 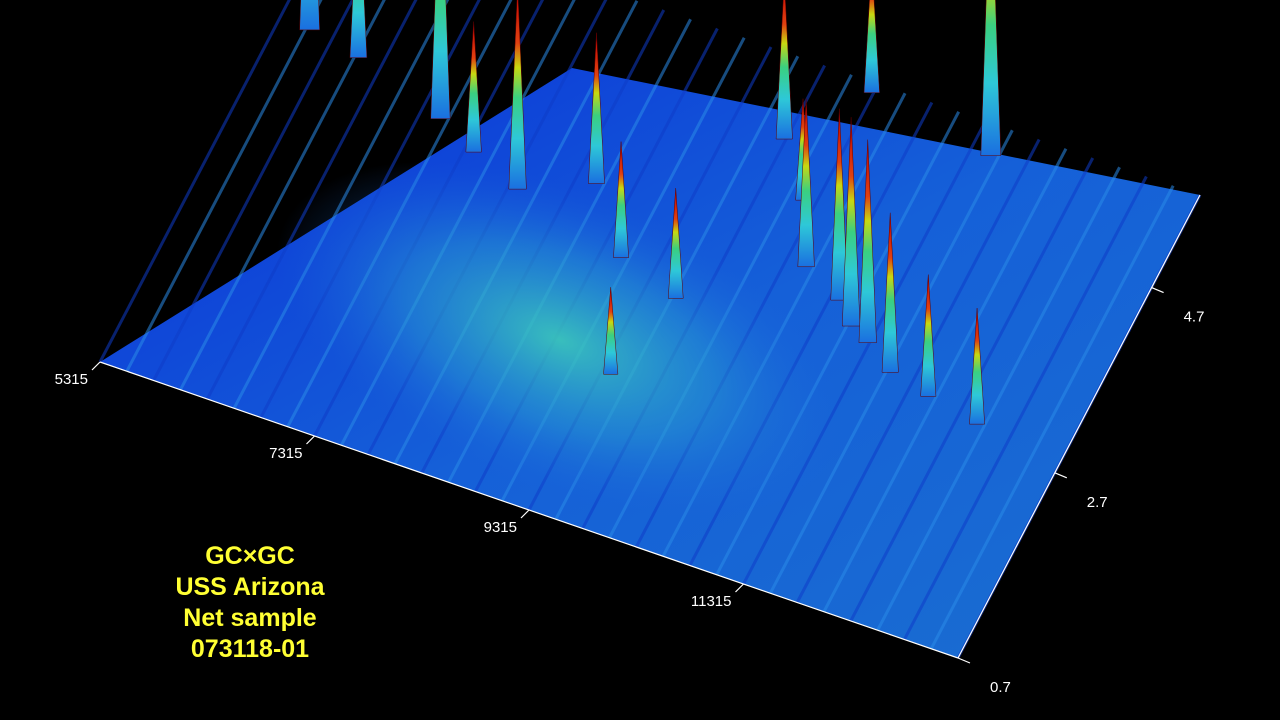 I want to click on caption-line-id: 073118-01, so click(x=250, y=649).